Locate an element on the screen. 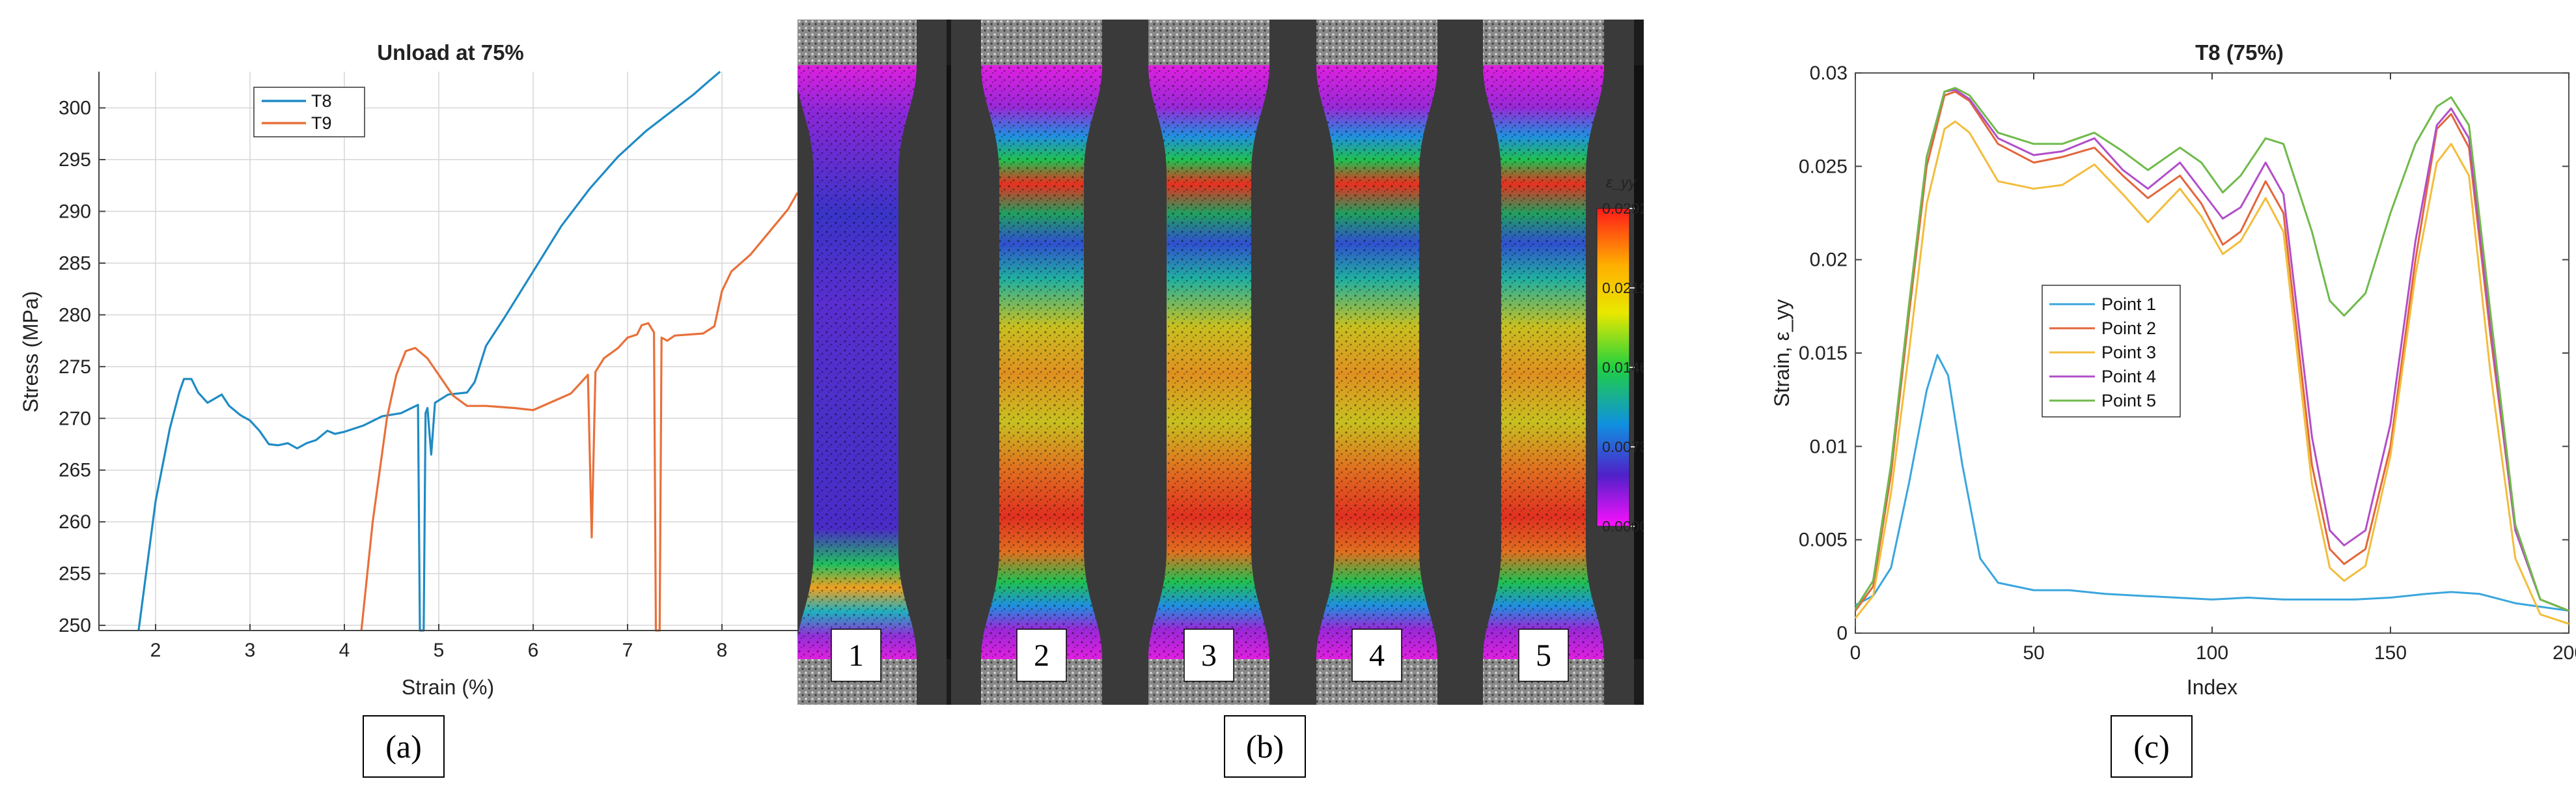  chart-a-x-tick-label: 7 is located at coordinates (627, 650).